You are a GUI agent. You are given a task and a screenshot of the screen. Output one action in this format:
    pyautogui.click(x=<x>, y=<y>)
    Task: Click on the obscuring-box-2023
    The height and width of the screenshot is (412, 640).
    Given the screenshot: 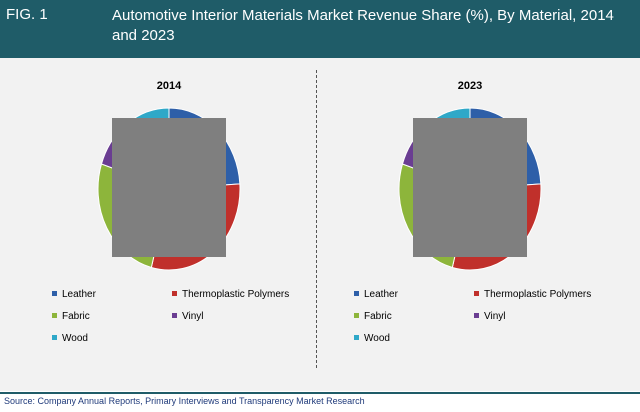 What is the action you would take?
    pyautogui.click(x=470, y=187)
    